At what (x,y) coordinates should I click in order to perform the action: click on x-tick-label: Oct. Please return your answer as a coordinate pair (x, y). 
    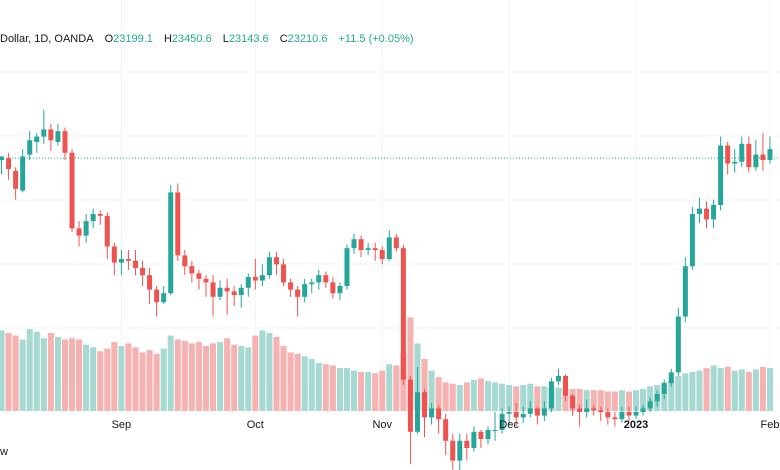
    Looking at the image, I should click on (255, 425).